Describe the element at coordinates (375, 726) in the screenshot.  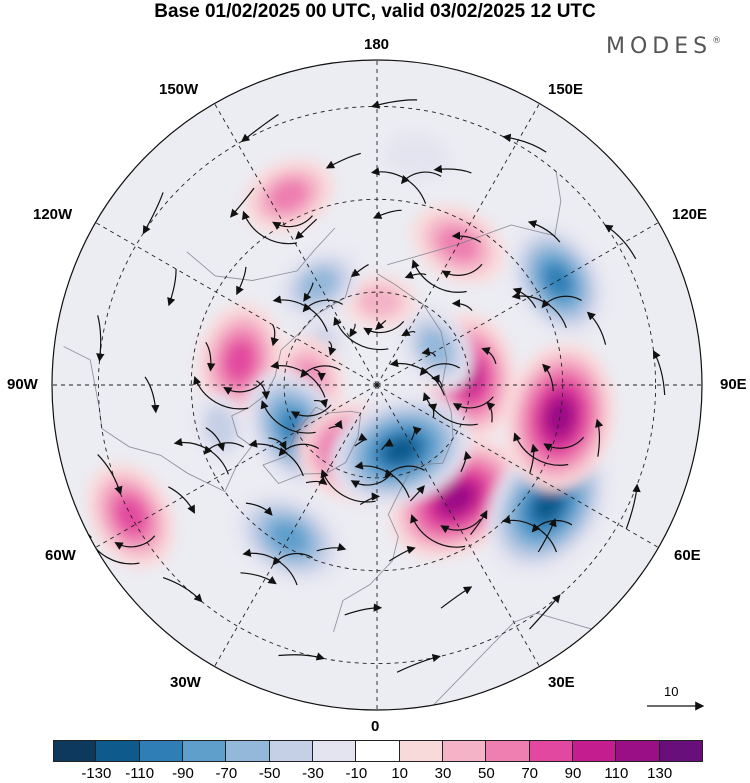
I see `lon-label-0: 0` at that location.